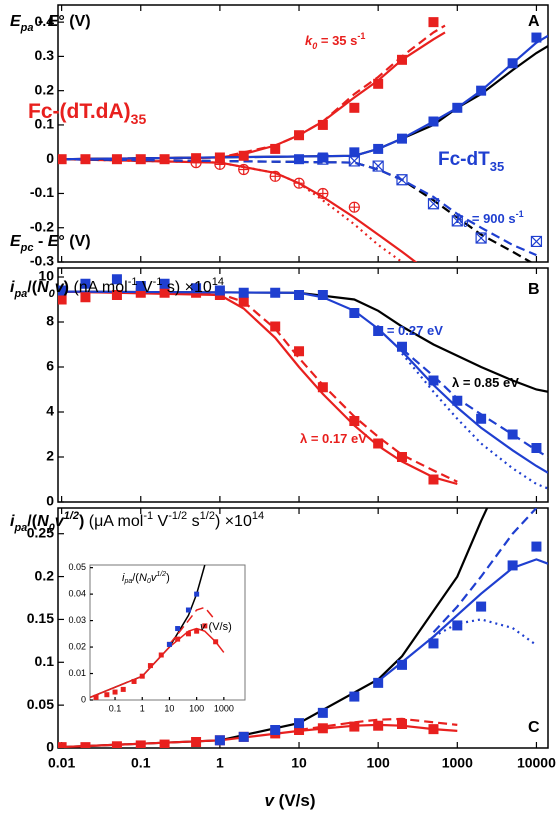 The height and width of the screenshot is (814, 560). Describe the element at coordinates (378, 763) in the screenshot. I see `x-tick-label: 100` at that location.